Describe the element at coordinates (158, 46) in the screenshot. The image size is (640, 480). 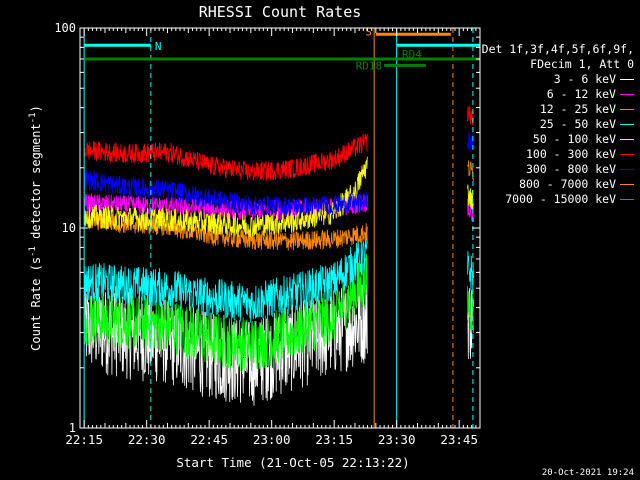
I see `marker-label-n: N` at that location.